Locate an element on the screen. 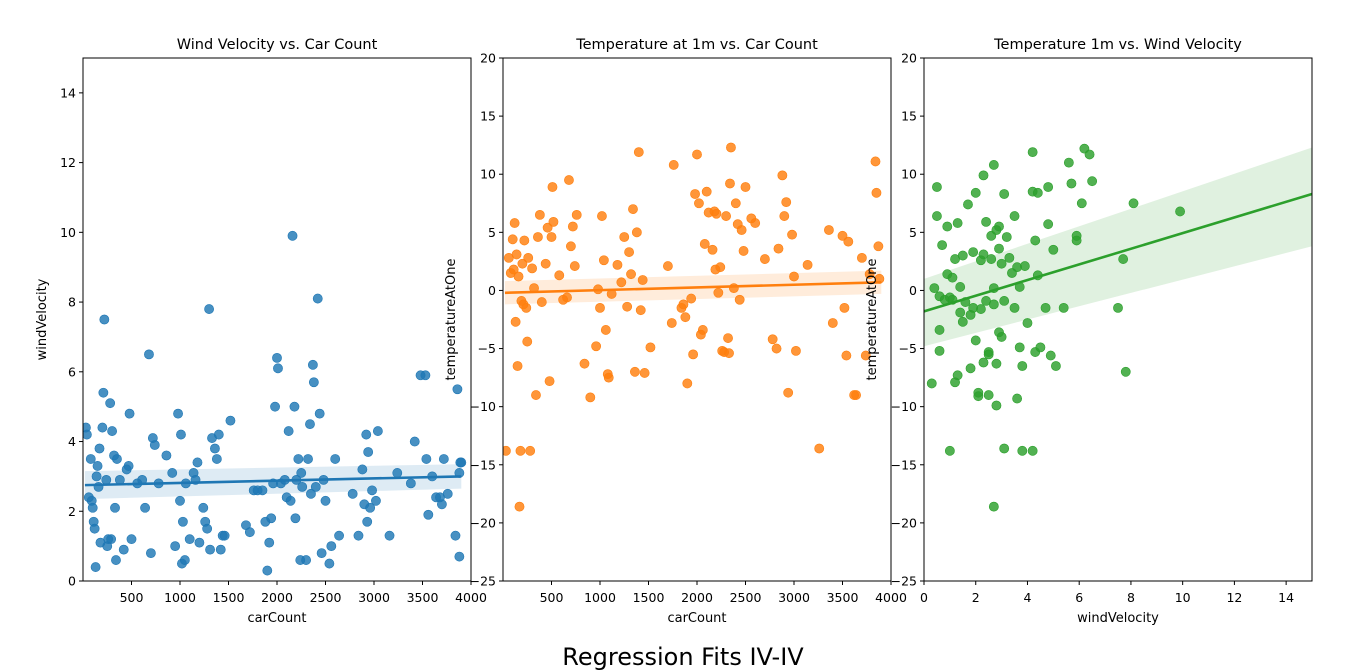 The image size is (1366, 671). x-tick-label: 3000 is located at coordinates (374, 597).